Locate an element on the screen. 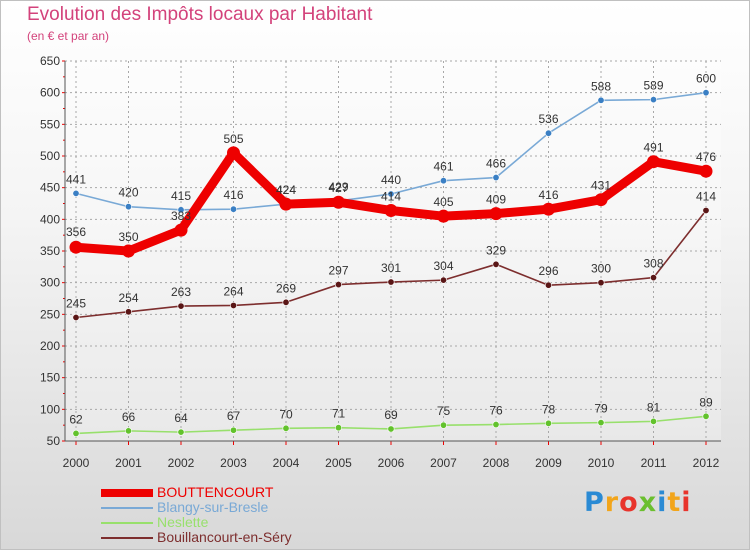 The width and height of the screenshot is (750, 550). data-label: 78 is located at coordinates (549, 409).